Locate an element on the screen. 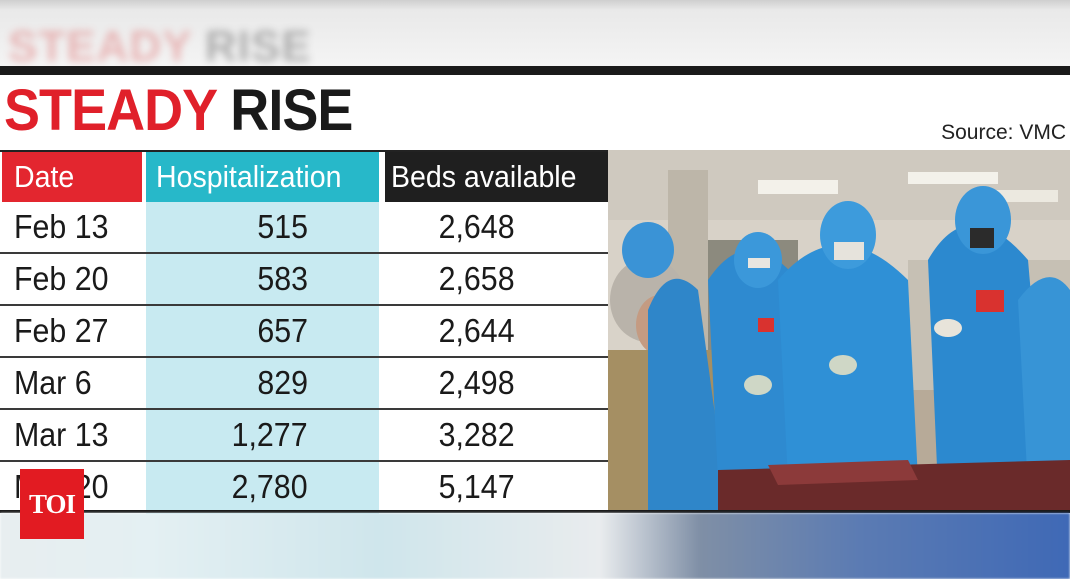 The image size is (1070, 579). table-row: Mar 20 2,780 5,147 is located at coordinates (304, 488).